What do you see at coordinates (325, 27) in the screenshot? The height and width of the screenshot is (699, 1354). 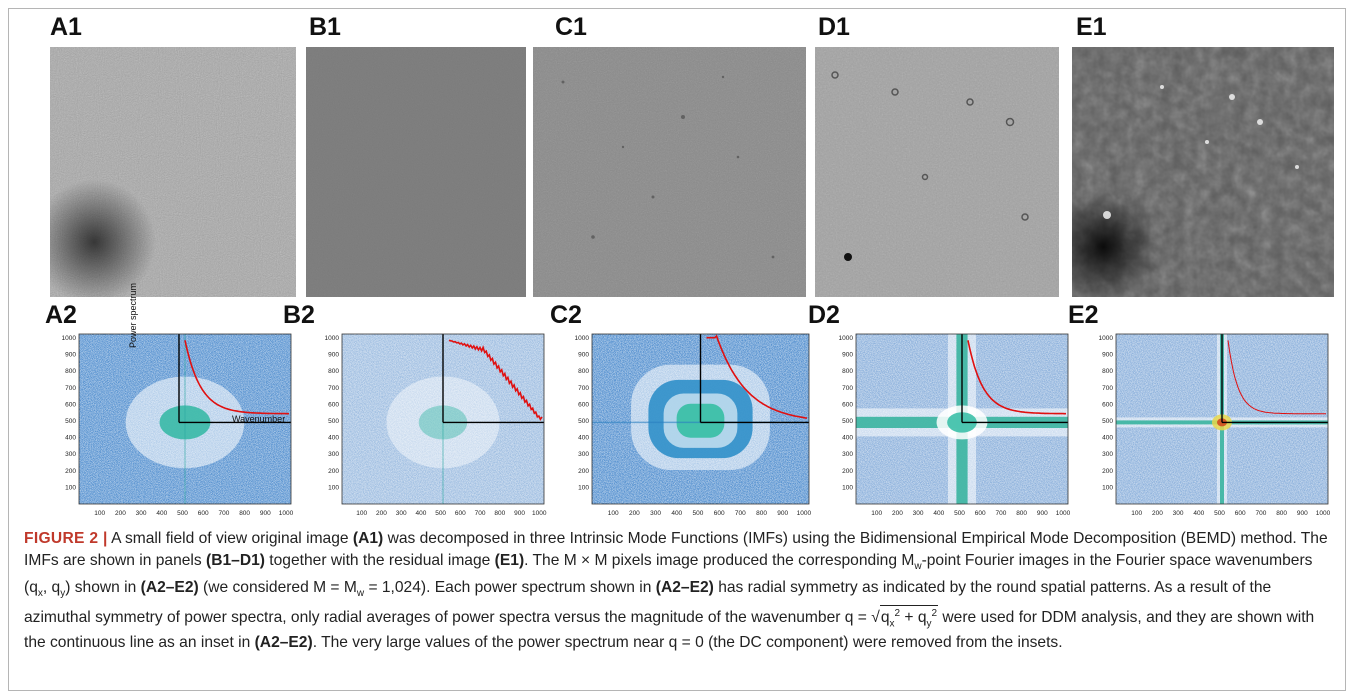 I see `panel-label-b1: B1` at bounding box center [325, 27].